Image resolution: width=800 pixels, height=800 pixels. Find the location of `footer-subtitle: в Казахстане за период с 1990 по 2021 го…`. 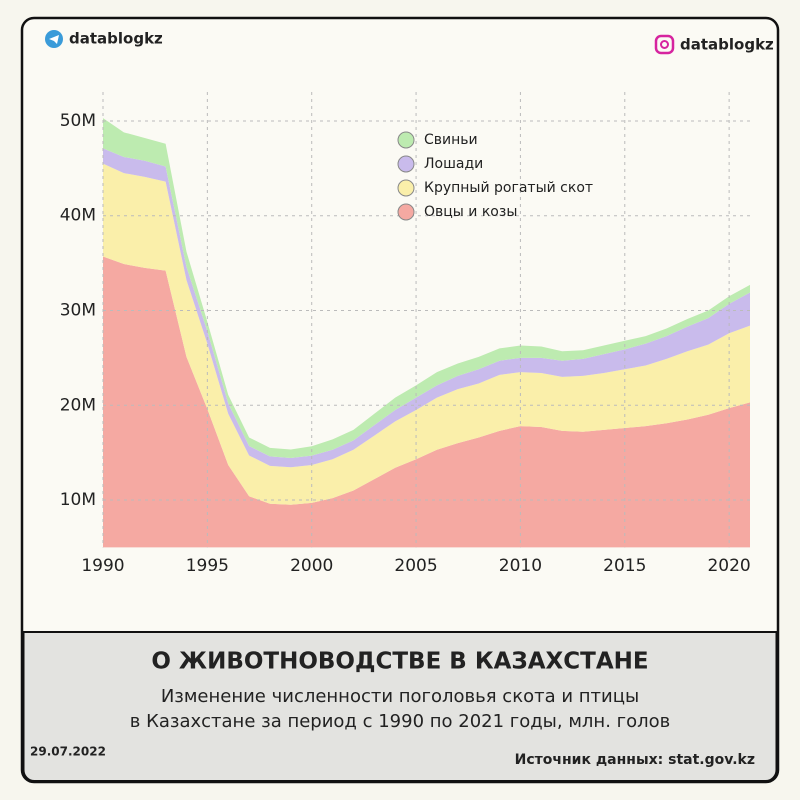

footer-subtitle: в Казахстане за период с 1990 по 2021 го… is located at coordinates (400, 721).